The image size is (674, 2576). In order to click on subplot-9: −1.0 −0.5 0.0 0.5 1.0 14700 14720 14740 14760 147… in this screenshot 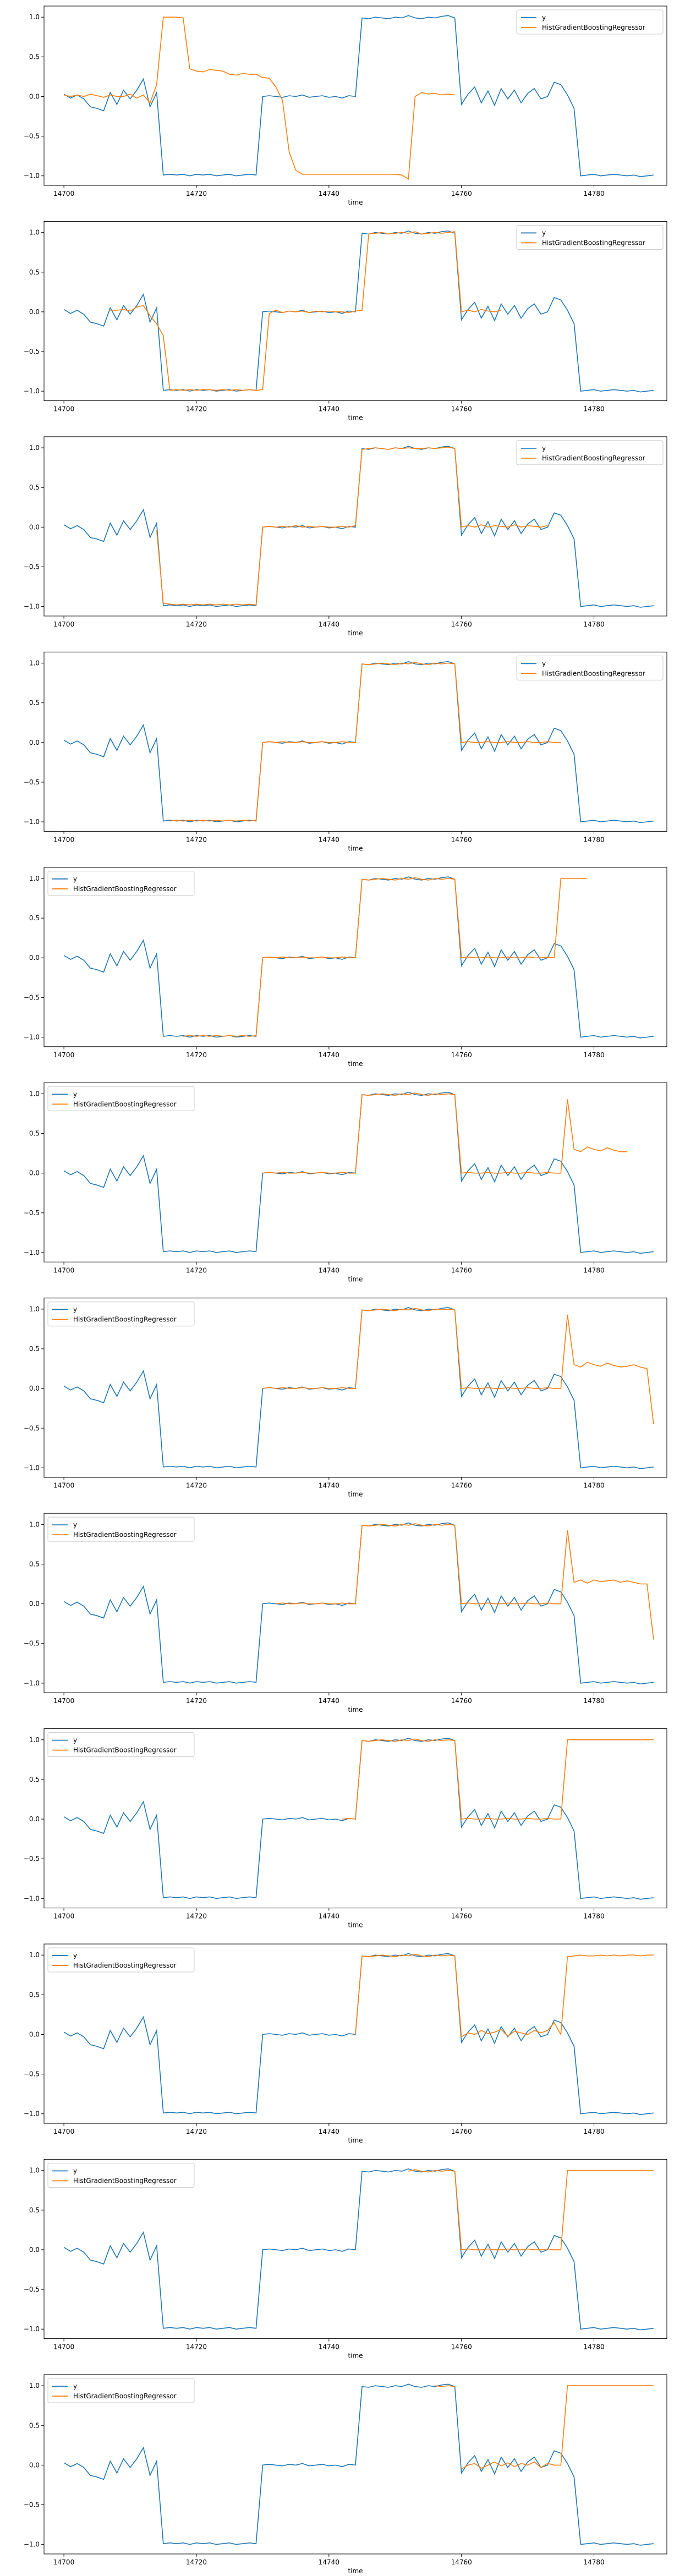, I will do `click(345, 1828)`.